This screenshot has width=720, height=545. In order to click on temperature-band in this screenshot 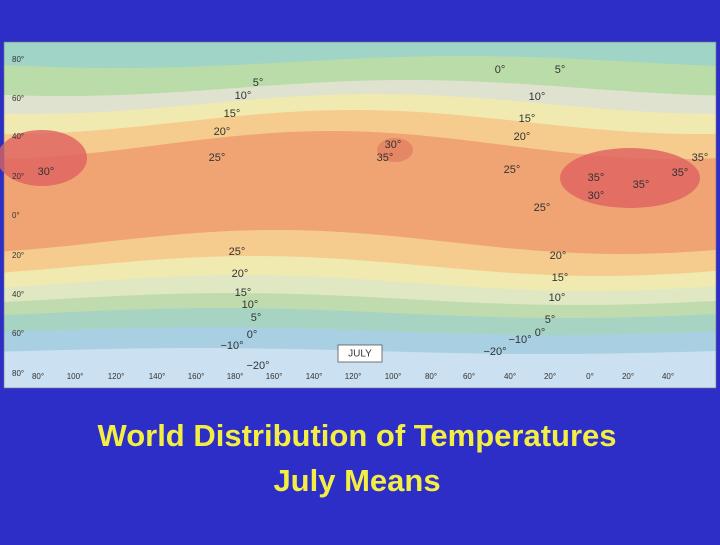, I will do `click(360, 368)`.